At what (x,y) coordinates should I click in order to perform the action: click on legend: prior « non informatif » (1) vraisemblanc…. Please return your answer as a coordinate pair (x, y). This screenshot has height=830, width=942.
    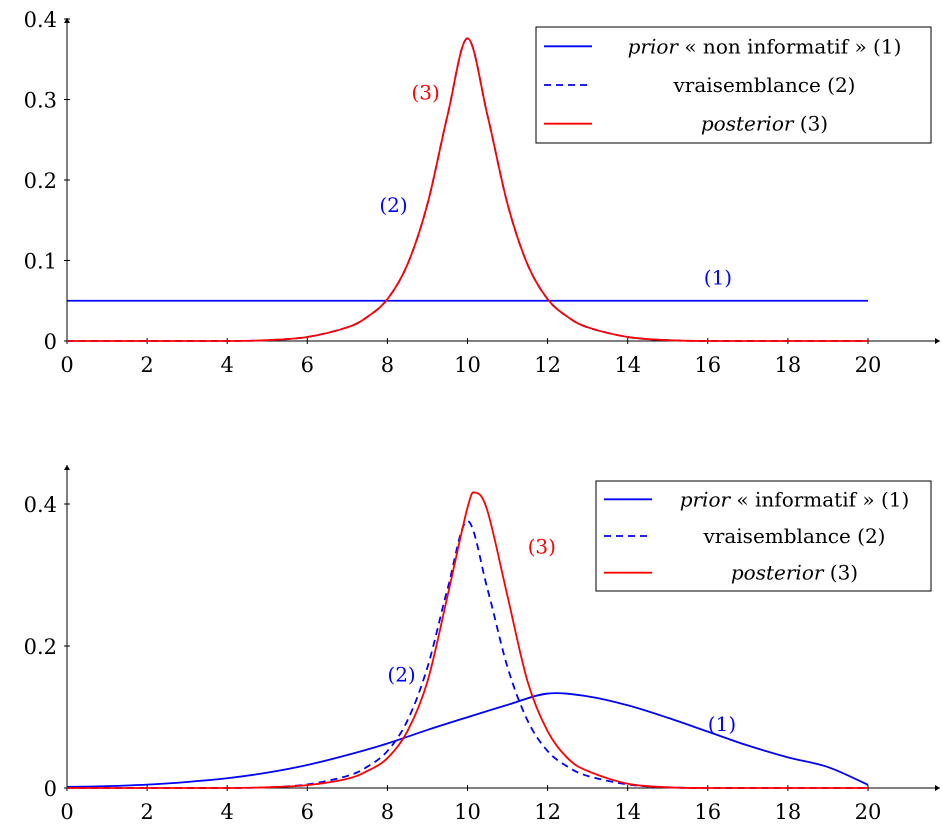
    Looking at the image, I should click on (733, 85).